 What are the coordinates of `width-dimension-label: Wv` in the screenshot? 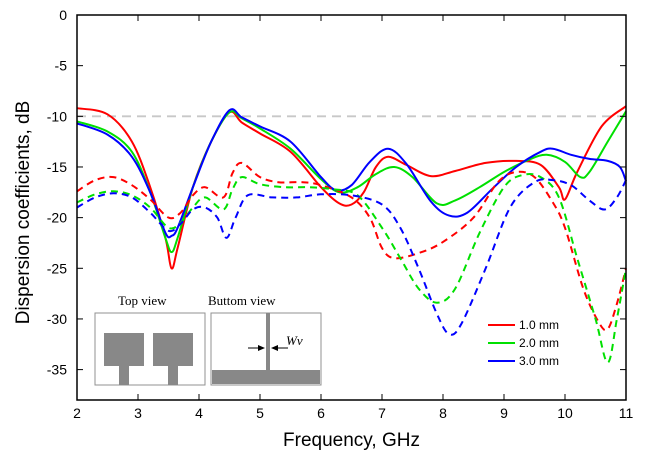 It's located at (294, 340).